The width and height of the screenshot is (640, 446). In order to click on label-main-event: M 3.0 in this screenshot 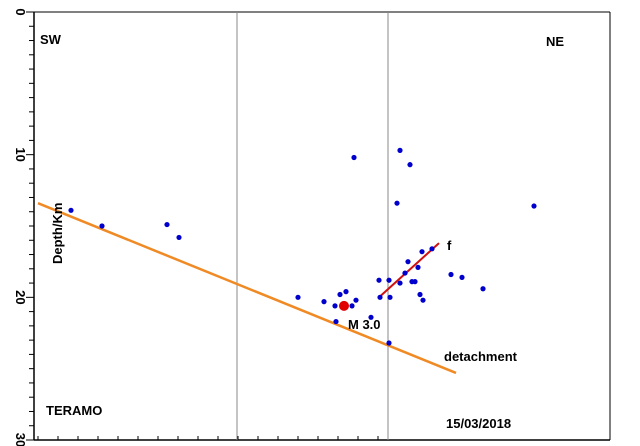, I will do `click(364, 324)`.